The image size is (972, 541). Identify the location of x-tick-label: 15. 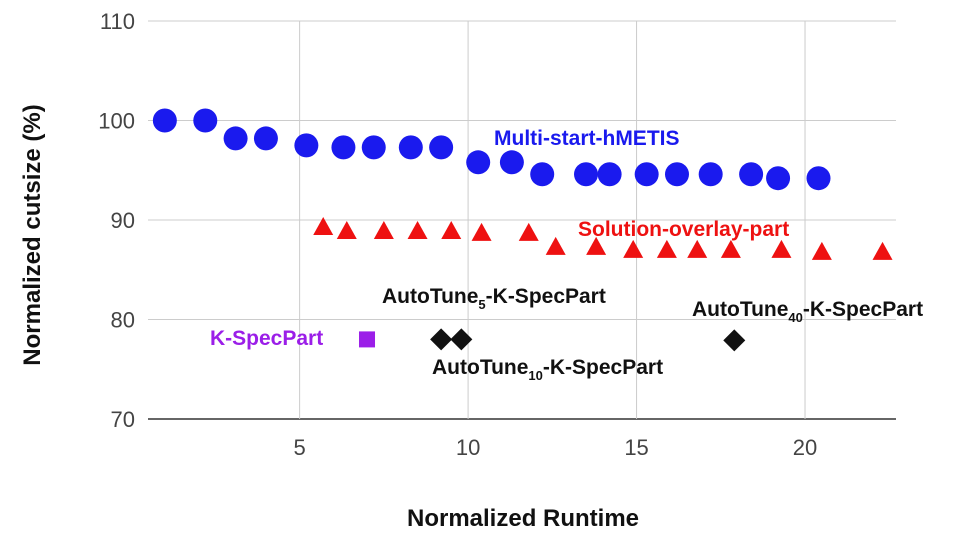
(636, 447).